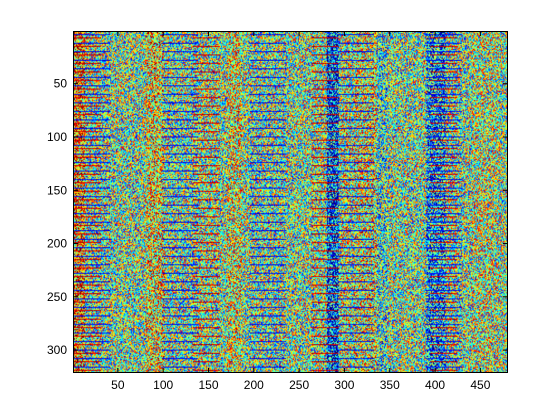 This screenshot has height=420, width=560. I want to click on x-tick-label: 150, so click(208, 385).